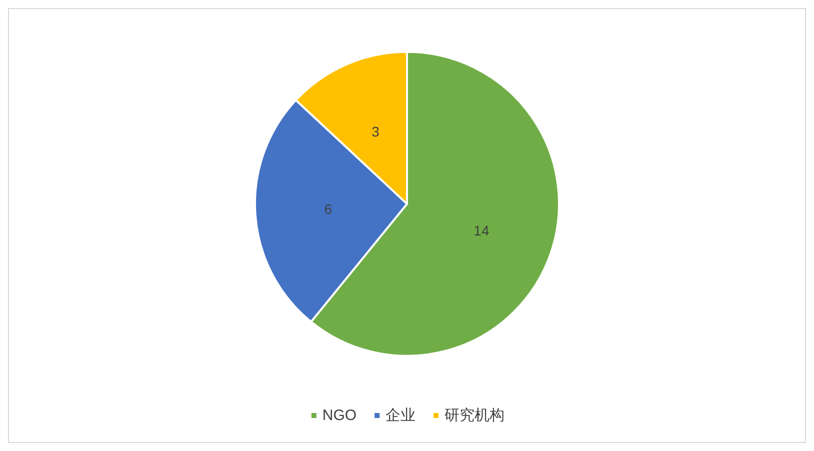  Describe the element at coordinates (401, 415) in the screenshot. I see `legend-label: 企业` at that location.